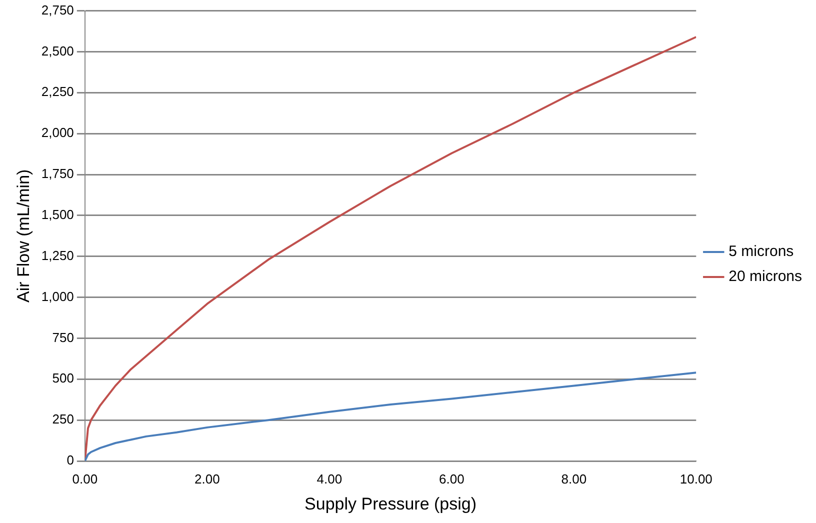 The image size is (816, 523). What do you see at coordinates (23, 235) in the screenshot?
I see `y-axis-title: Air Flow (mL/min)` at bounding box center [23, 235].